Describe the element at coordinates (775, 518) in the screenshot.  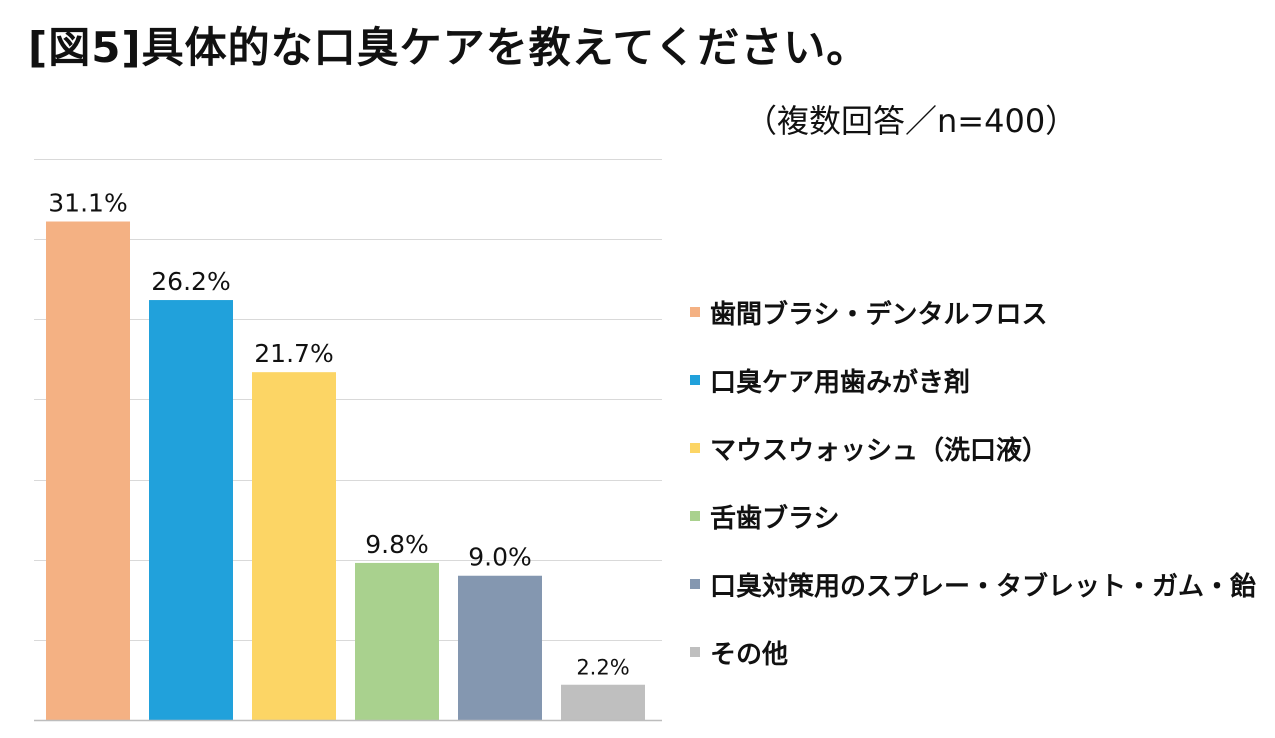
I see `legend-label: 舌歯ブラシ` at that location.